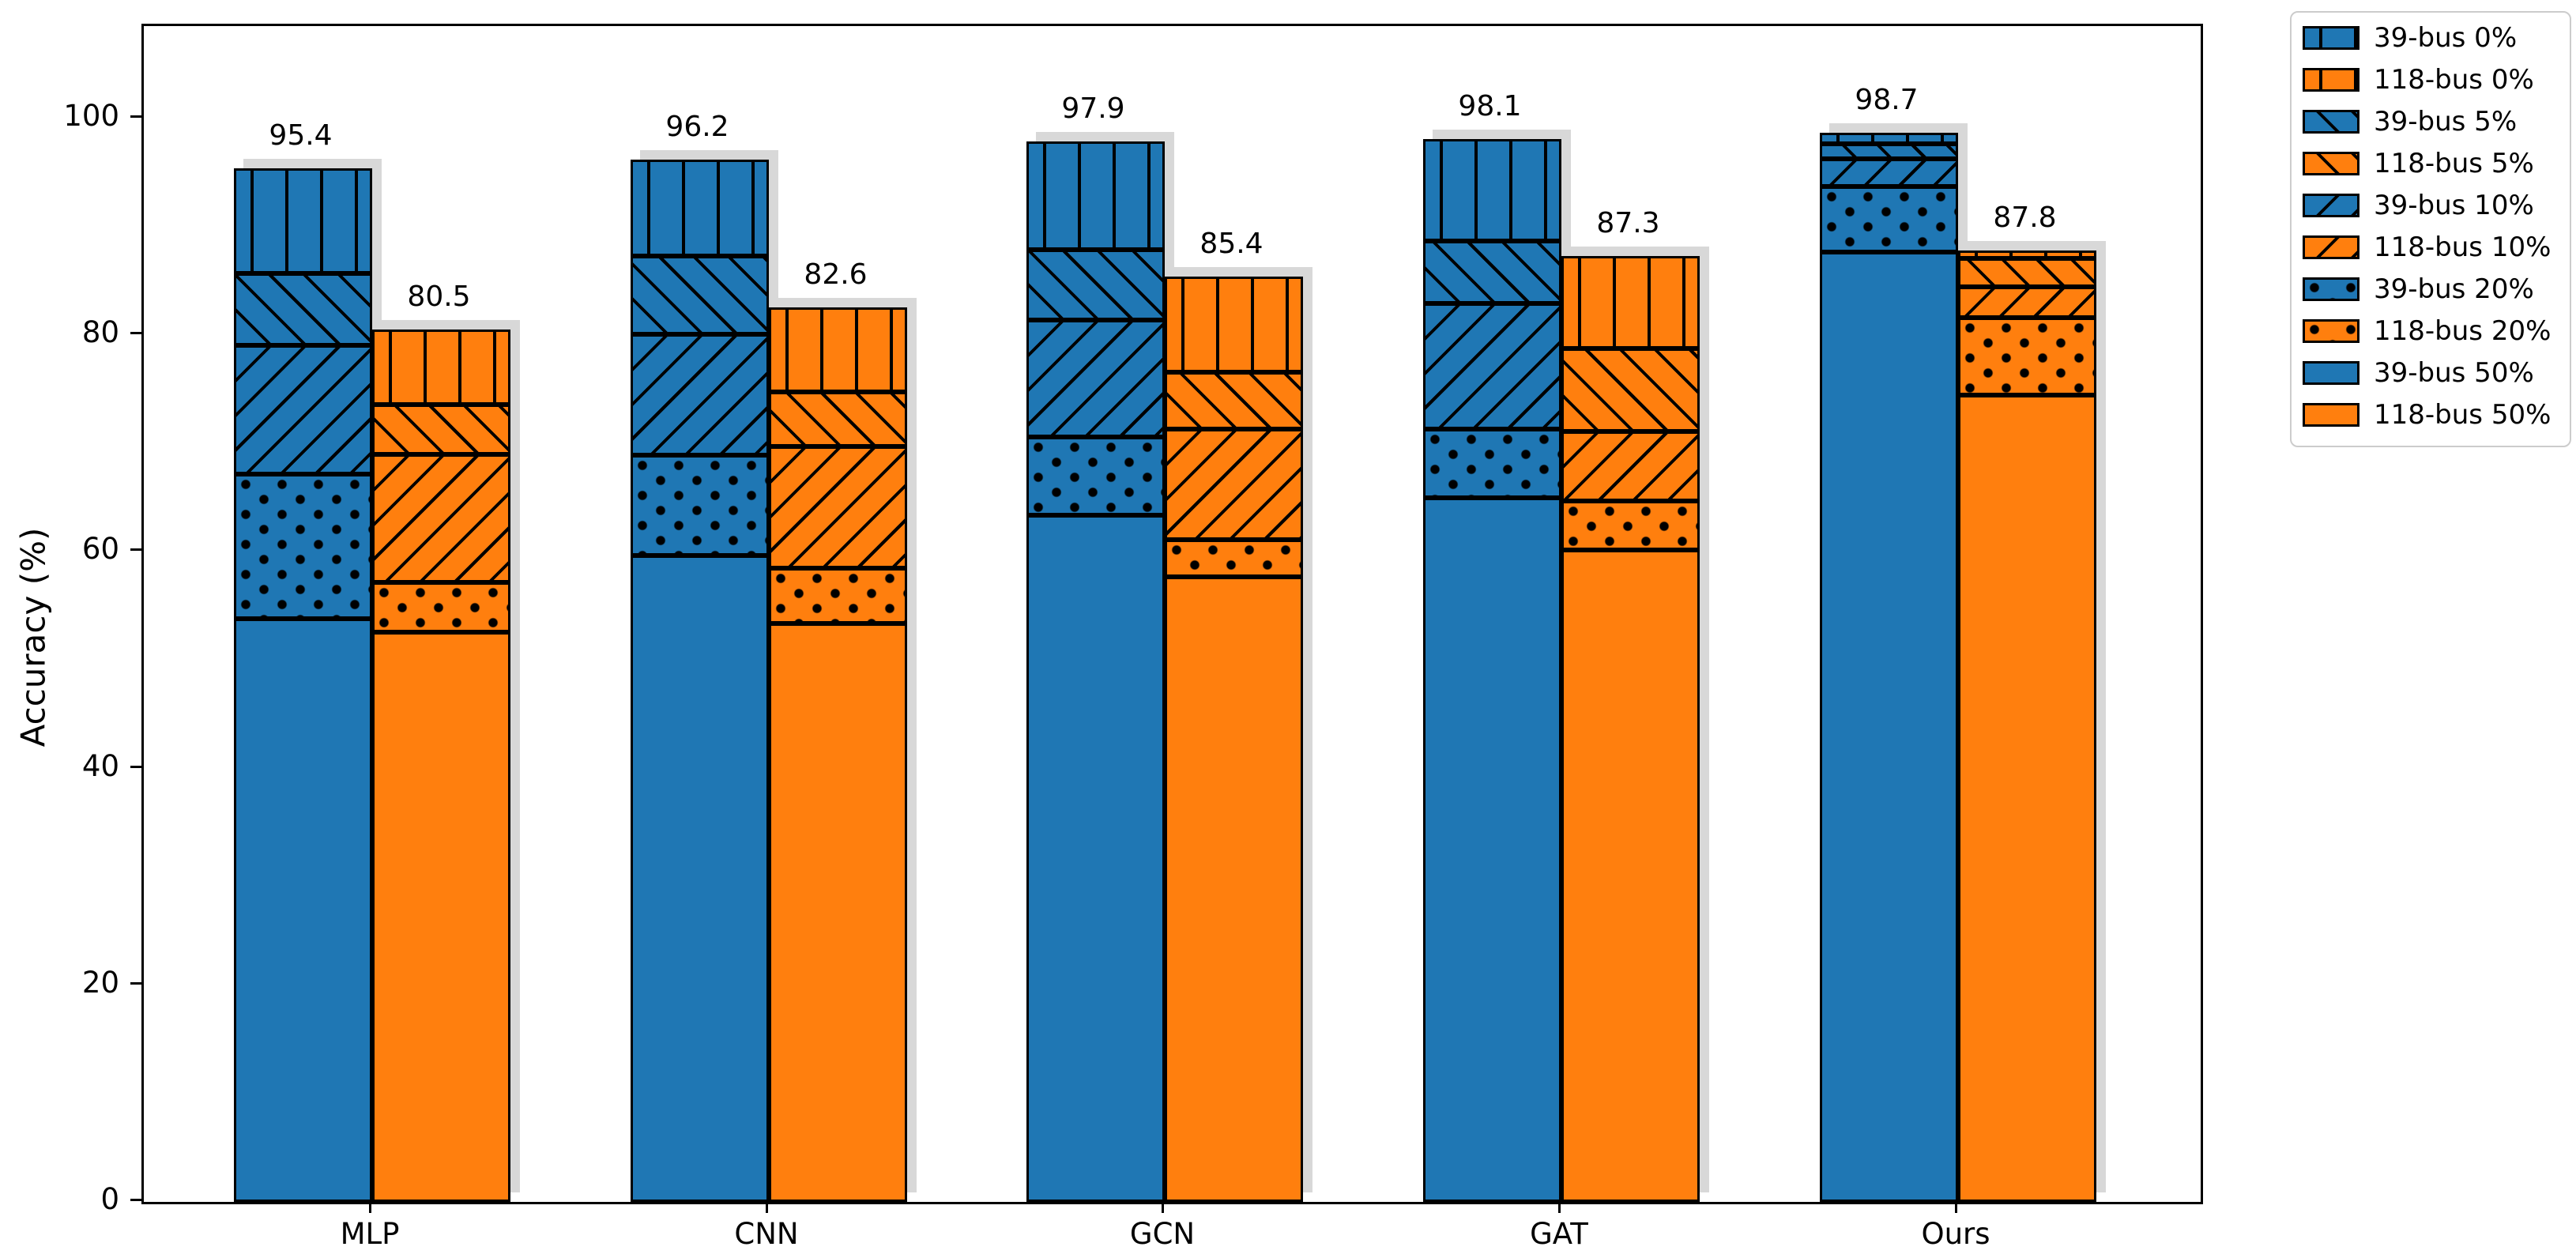 The image size is (2576, 1258). Describe the element at coordinates (2454, 205) in the screenshot. I see `legend-label: 39-bus 10%` at that location.